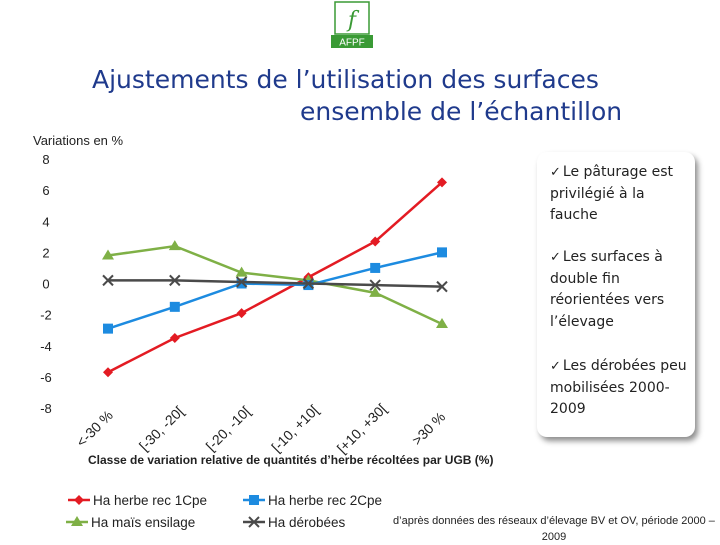  What do you see at coordinates (228, 428) in the screenshot?
I see `x-tick-label: [-20, -10[` at bounding box center [228, 428].